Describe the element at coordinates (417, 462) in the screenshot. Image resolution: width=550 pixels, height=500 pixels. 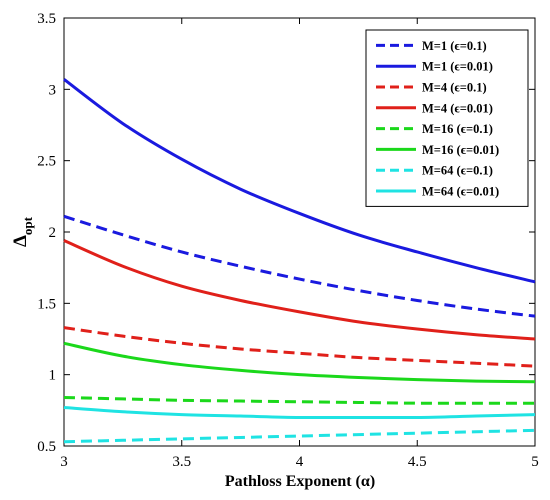
I see `x-tick-label: 4.5` at that location.